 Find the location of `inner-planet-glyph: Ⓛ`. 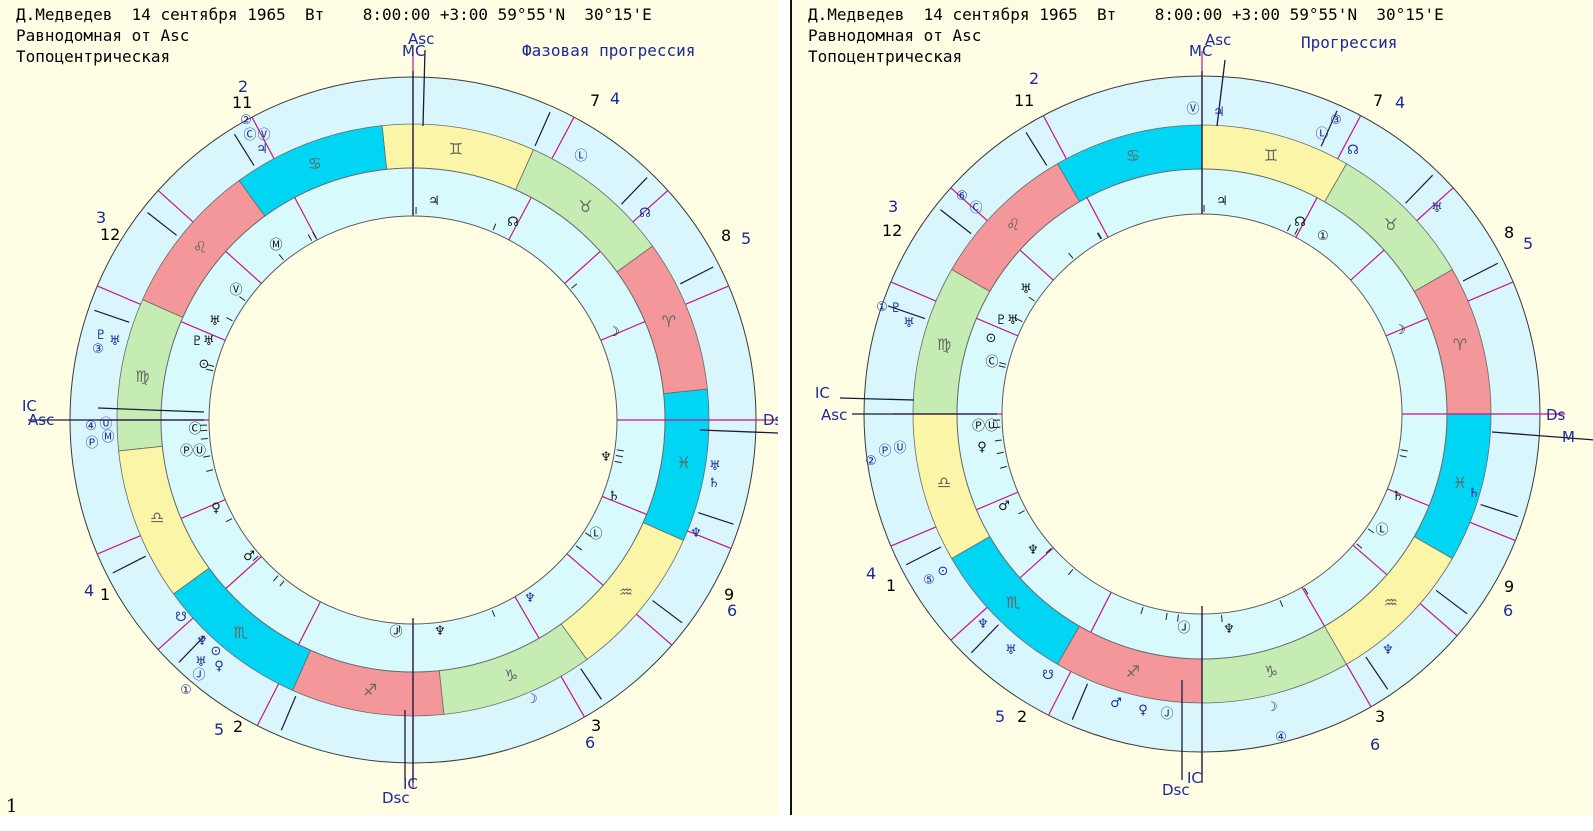

inner-planet-glyph: Ⓛ is located at coordinates (1381, 530).